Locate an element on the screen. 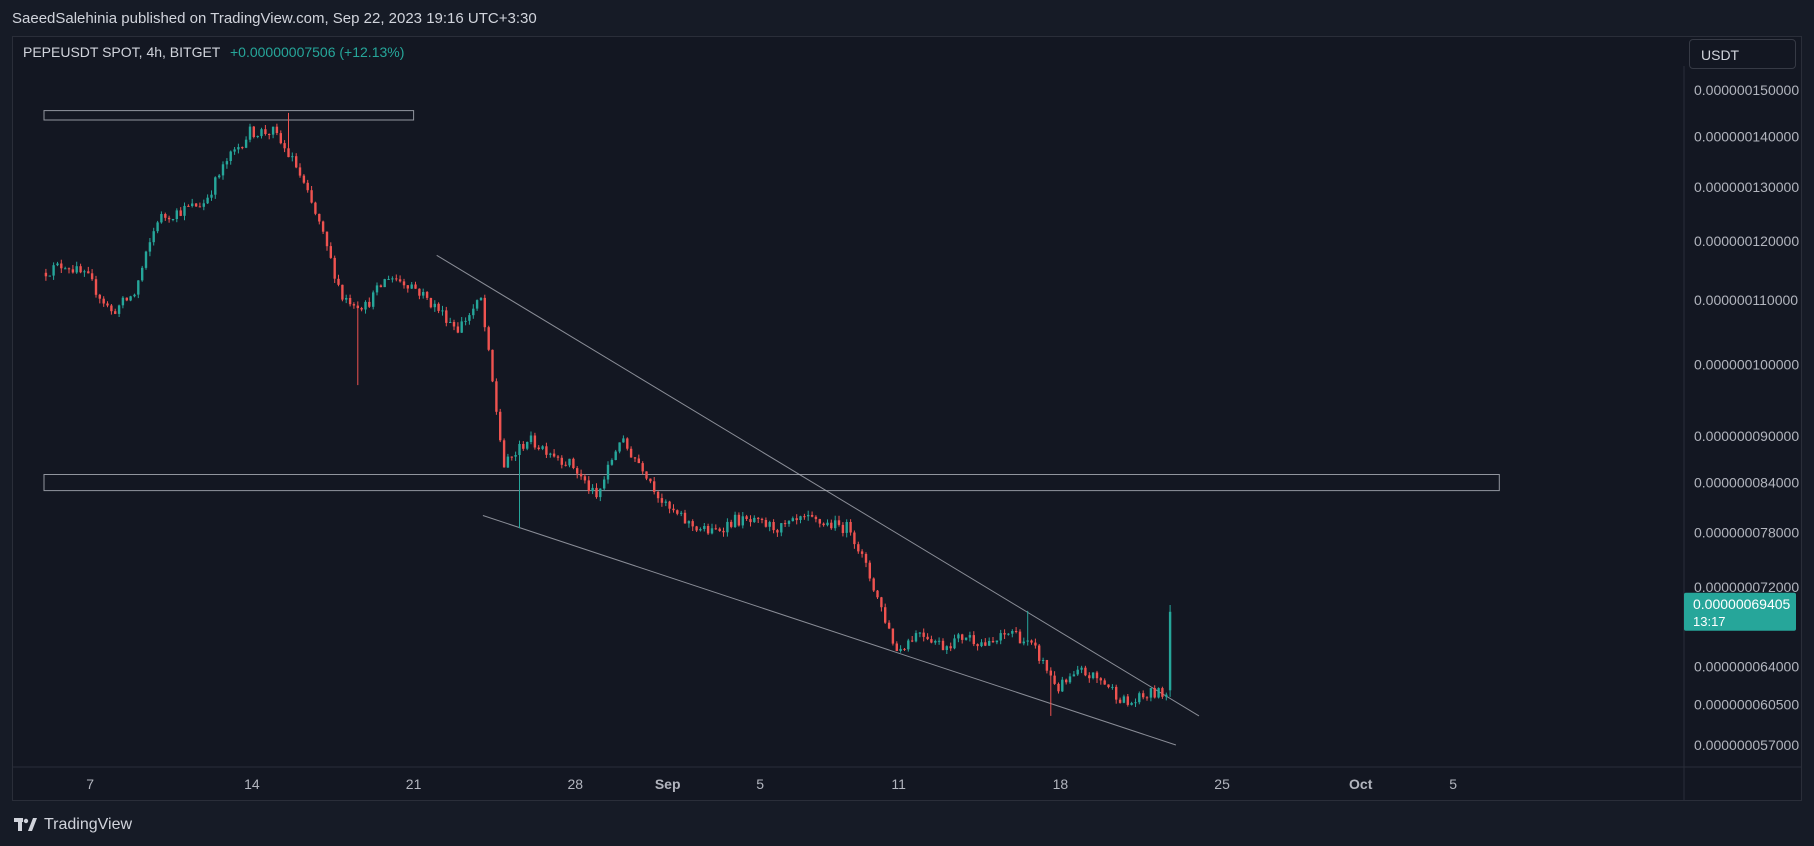  symbol-info: PEPEUSDT SPOT, 4h, BITGET is located at coordinates (122, 52).